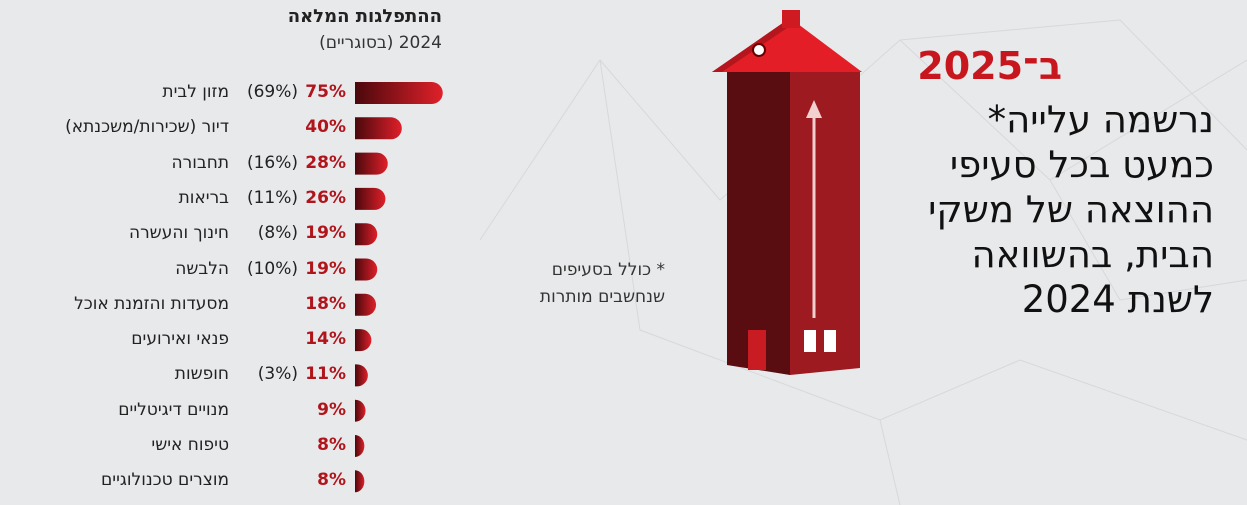 The height and width of the screenshot is (505, 1247). Describe the element at coordinates (195, 92) in the screenshot. I see `category-label: מזון לבית` at that location.